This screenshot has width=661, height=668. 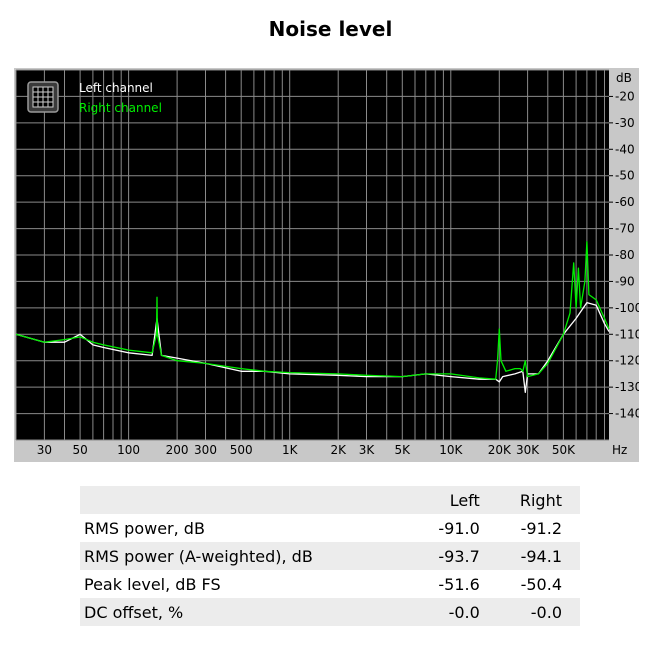 What do you see at coordinates (330, 612) in the screenshot?
I see `table-row: DC offset, % -0.0 -0.0` at bounding box center [330, 612].